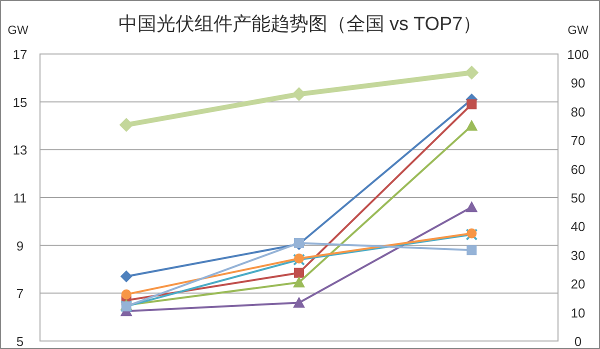 Image resolution: width=600 pixels, height=349 pixels. I want to click on y2-tick-label: 90, so click(578, 83).